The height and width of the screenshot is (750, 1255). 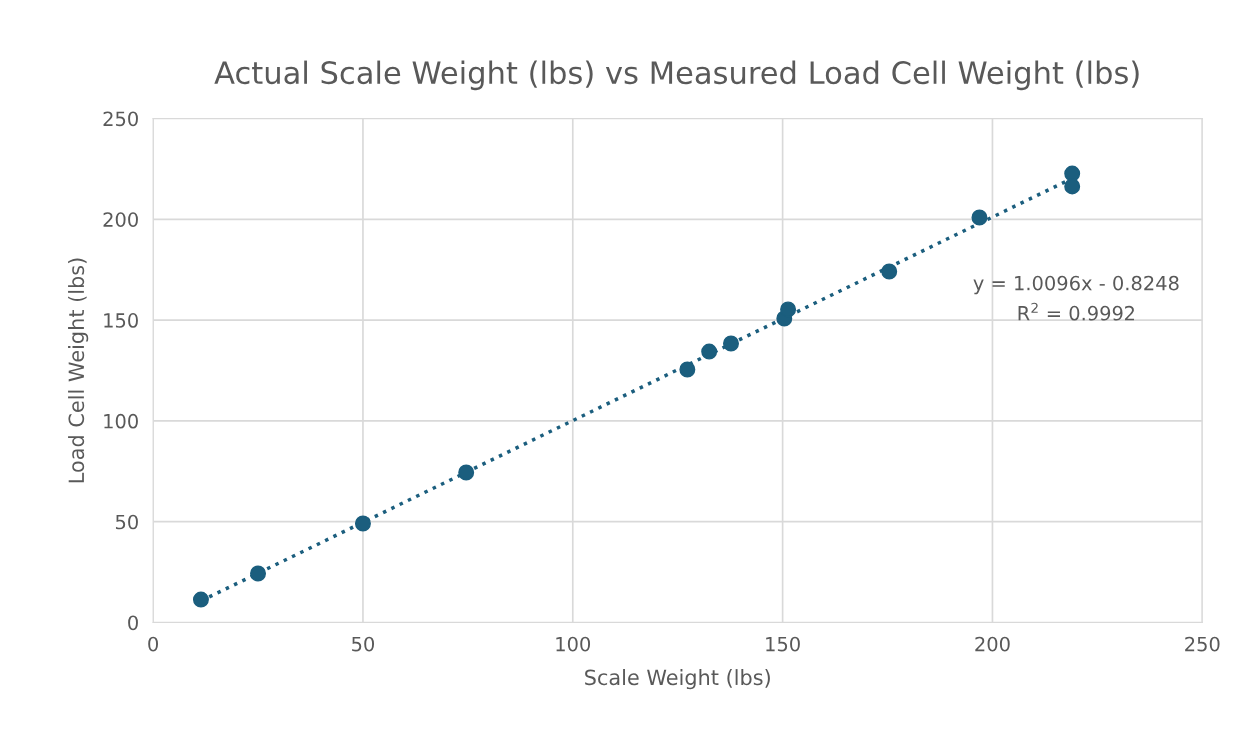 I want to click on y-tick-label: 250, so click(x=120, y=119).